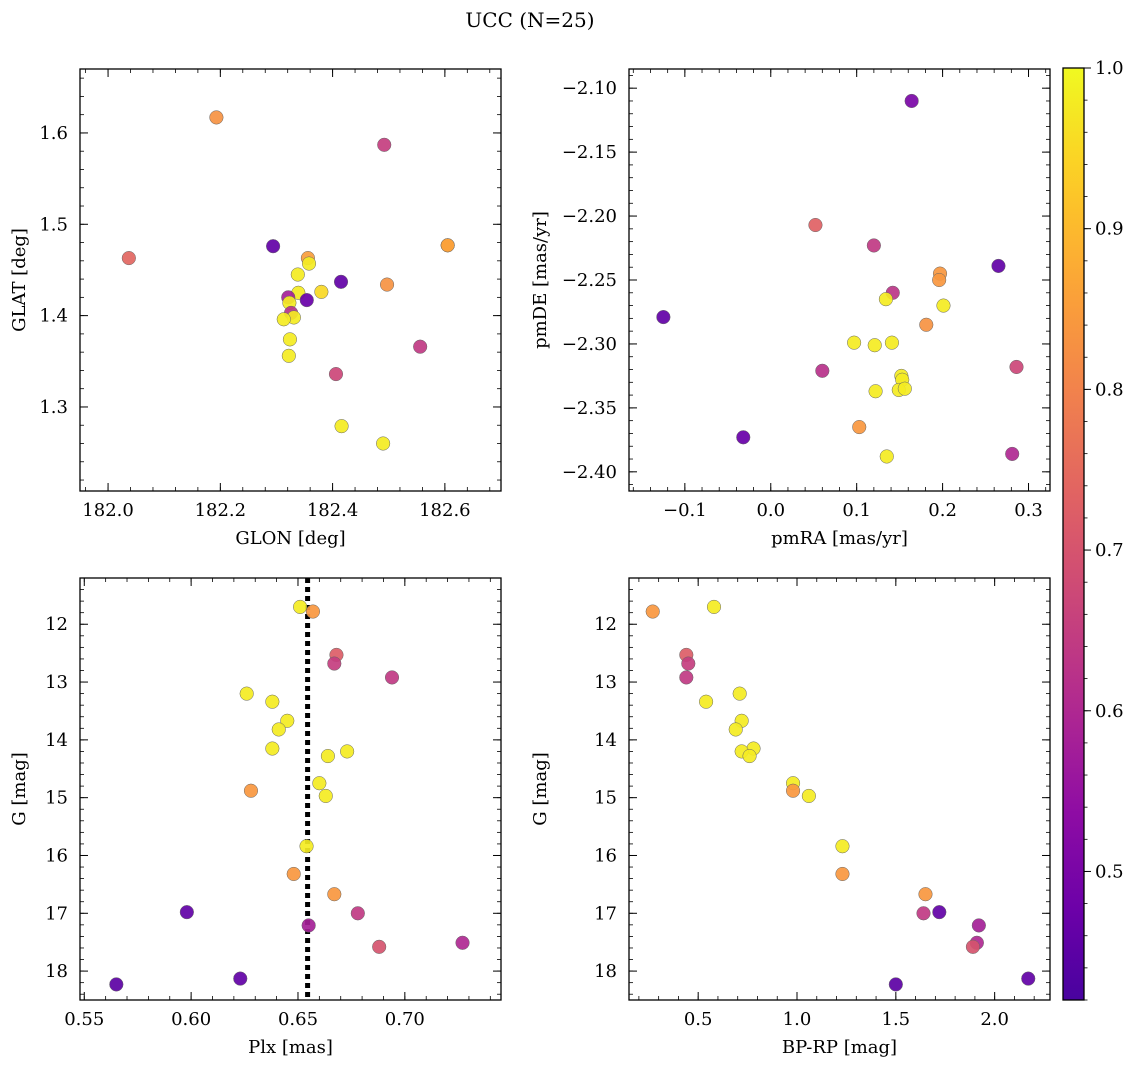 The width and height of the screenshot is (1136, 1068). What do you see at coordinates (770, 510) in the screenshot?
I see `x-tick-label: 0.0` at bounding box center [770, 510].